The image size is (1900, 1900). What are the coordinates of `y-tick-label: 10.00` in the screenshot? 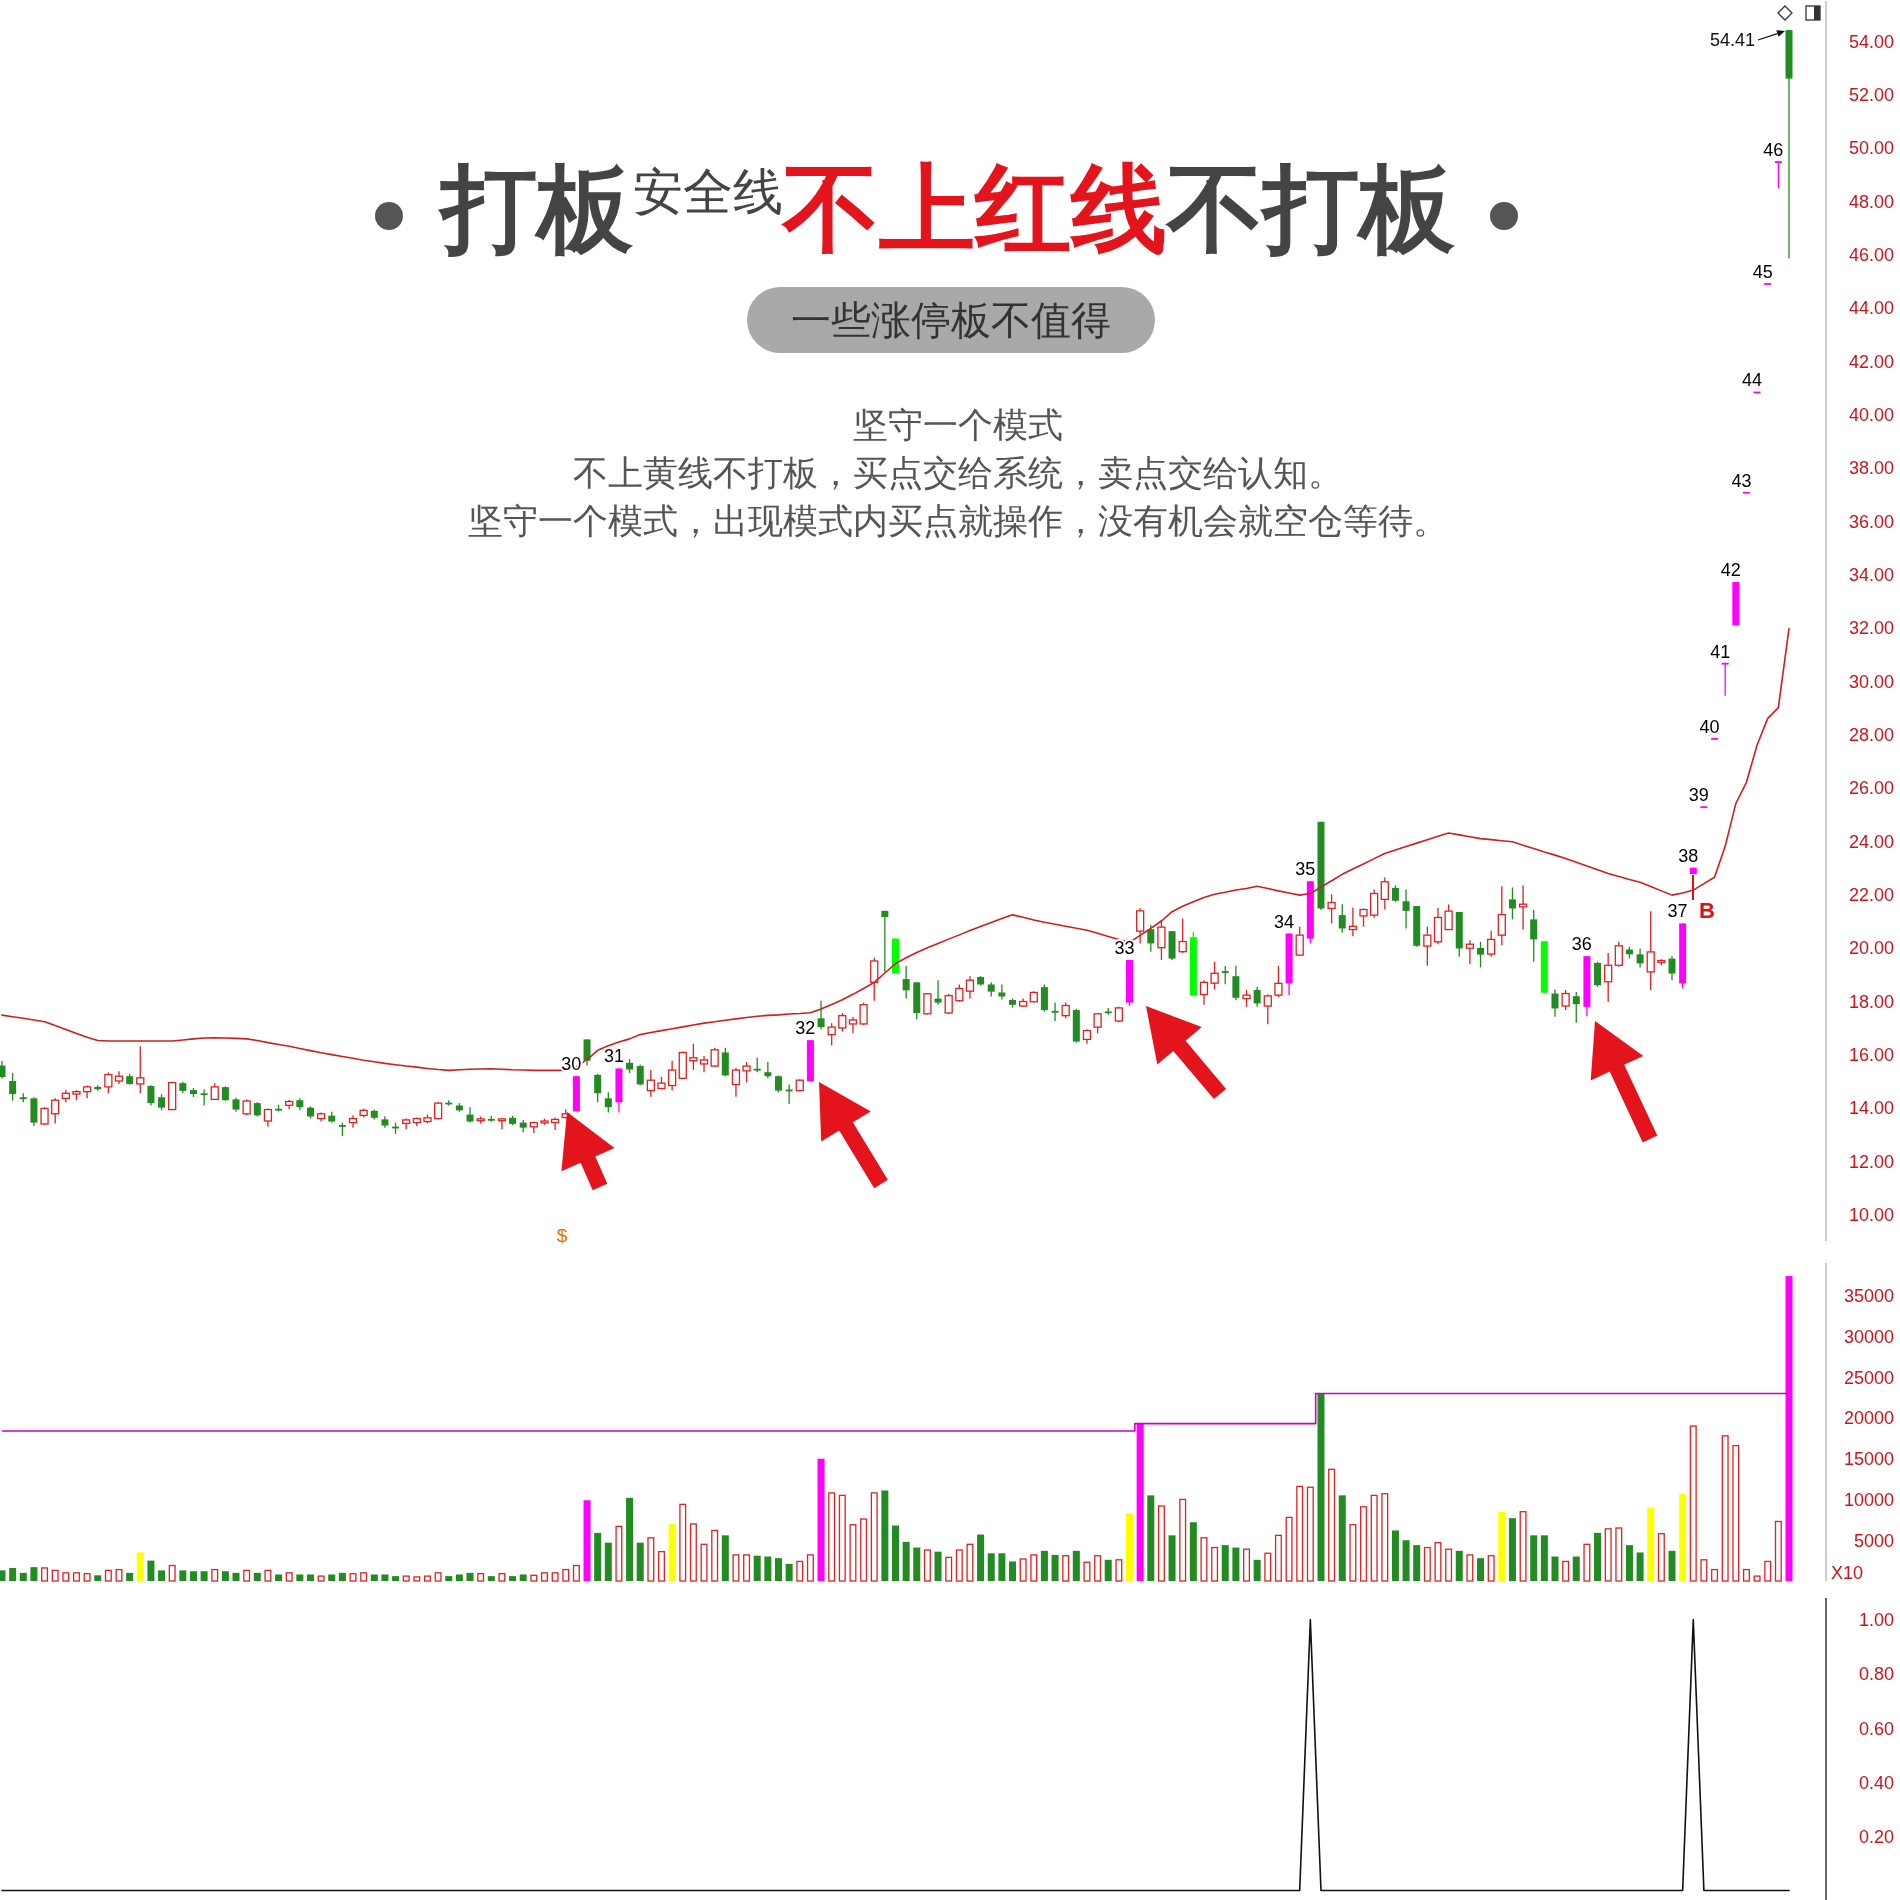 It's located at (1871, 1214).